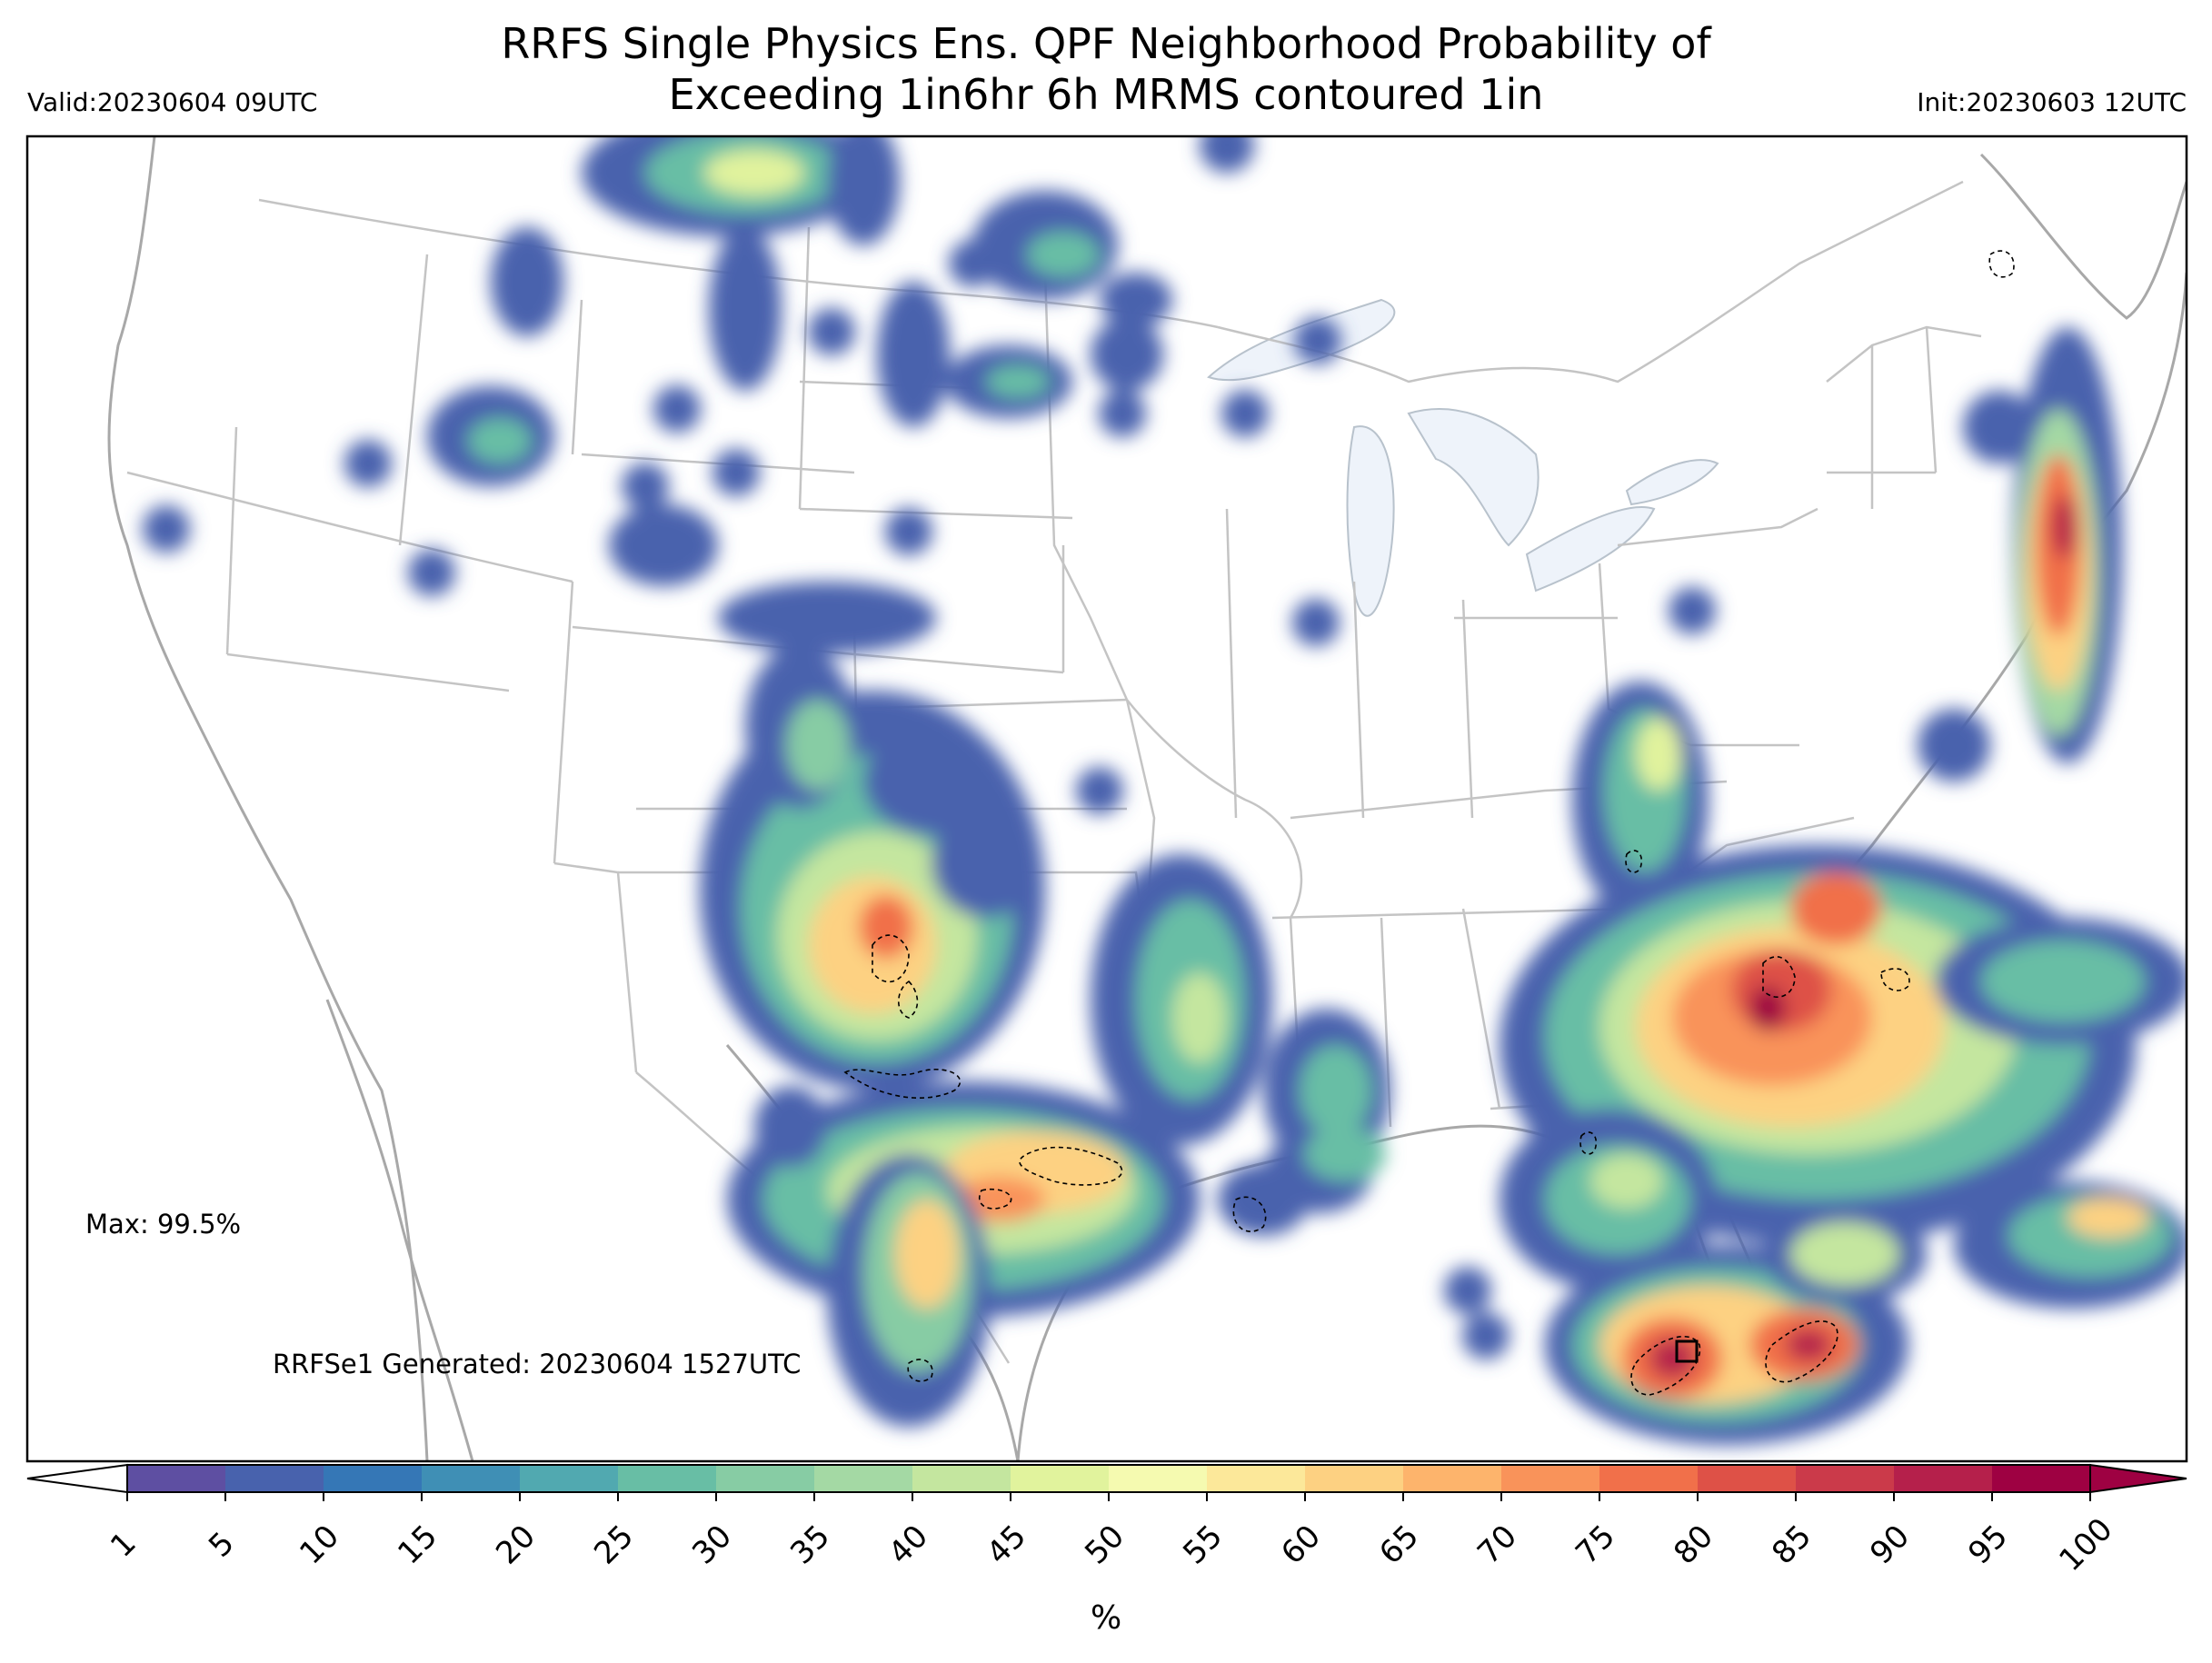 Image resolution: width=2212 pixels, height=1663 pixels. Describe the element at coordinates (2052, 102) in the screenshot. I see `init-time-label: Init:20230603 12UTC` at that location.